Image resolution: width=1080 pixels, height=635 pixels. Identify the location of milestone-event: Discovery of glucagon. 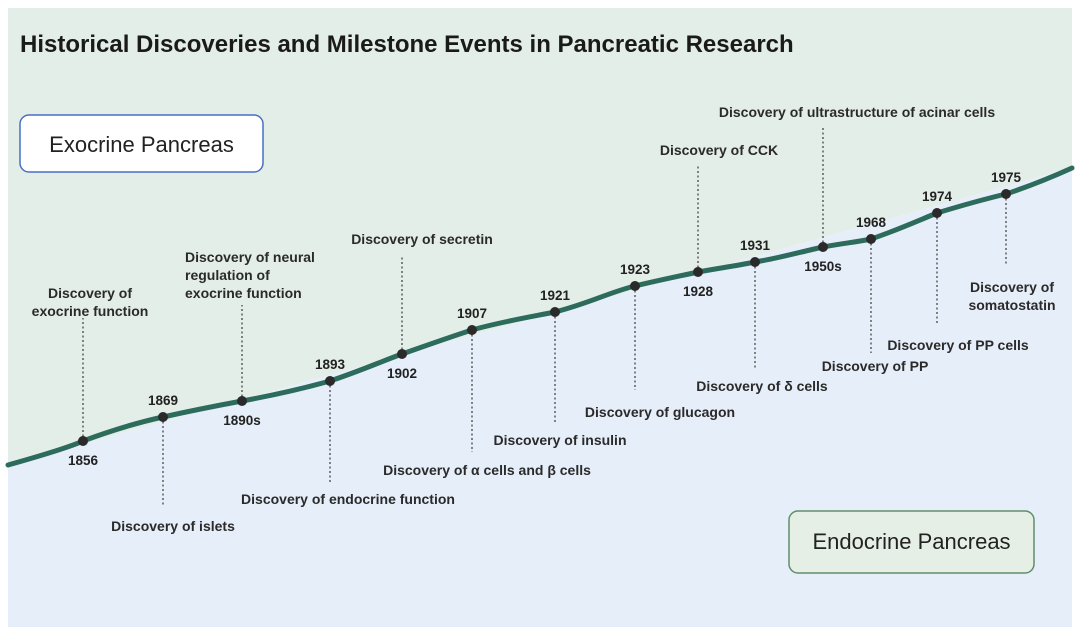
(660, 412).